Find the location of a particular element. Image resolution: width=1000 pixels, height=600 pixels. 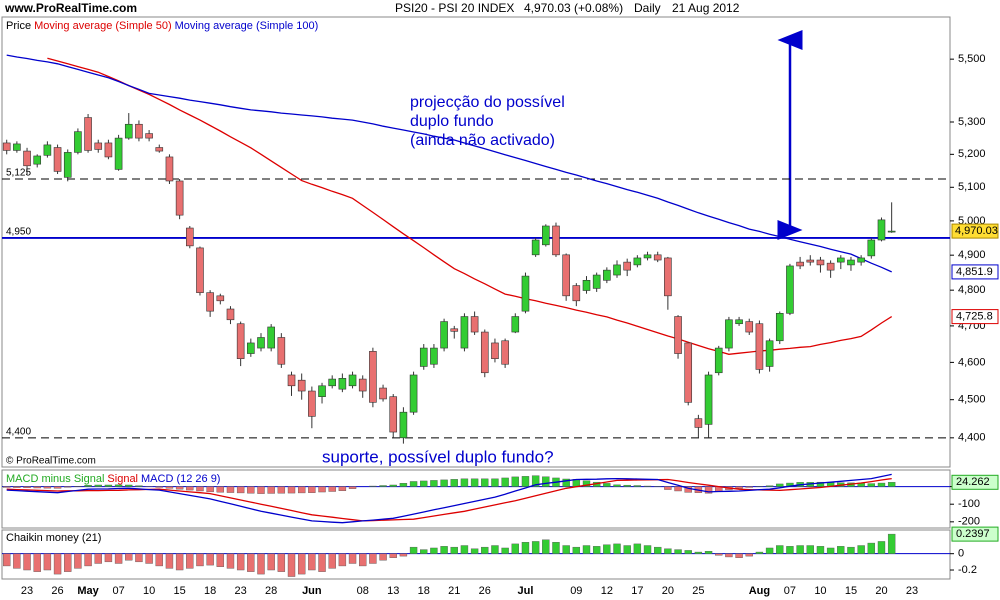

price-badge is located at coordinates (975, 231).